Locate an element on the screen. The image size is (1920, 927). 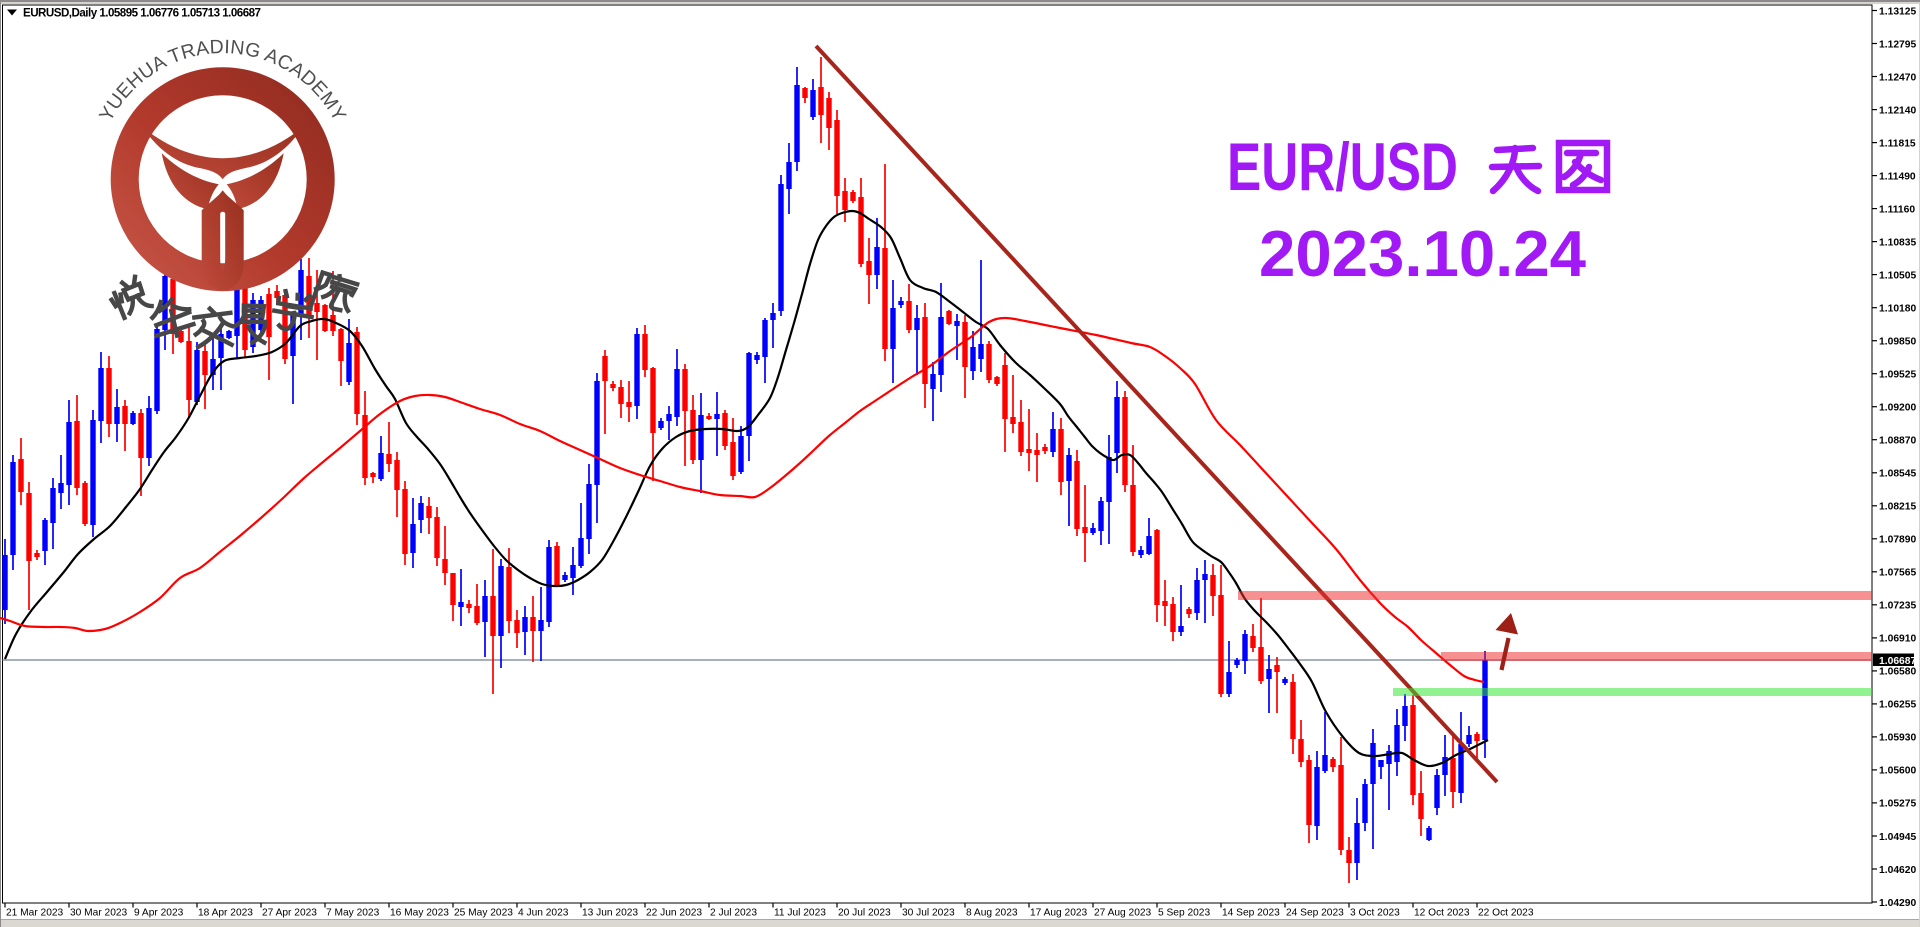
svg-text: 12 Oct 2023 is located at coordinates (1442, 913).